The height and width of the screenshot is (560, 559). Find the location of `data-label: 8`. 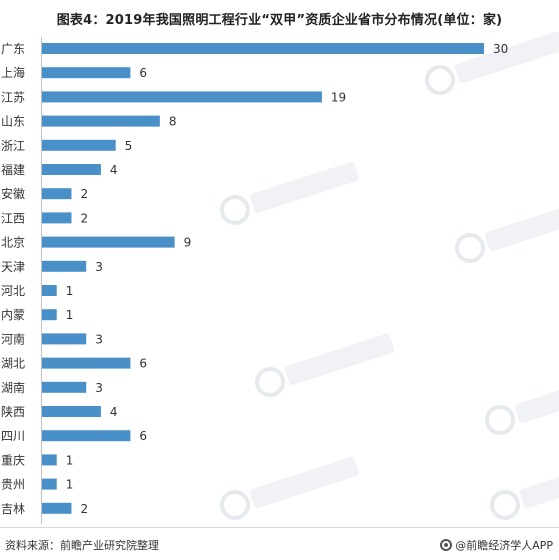

data-label: 8 is located at coordinates (173, 122).